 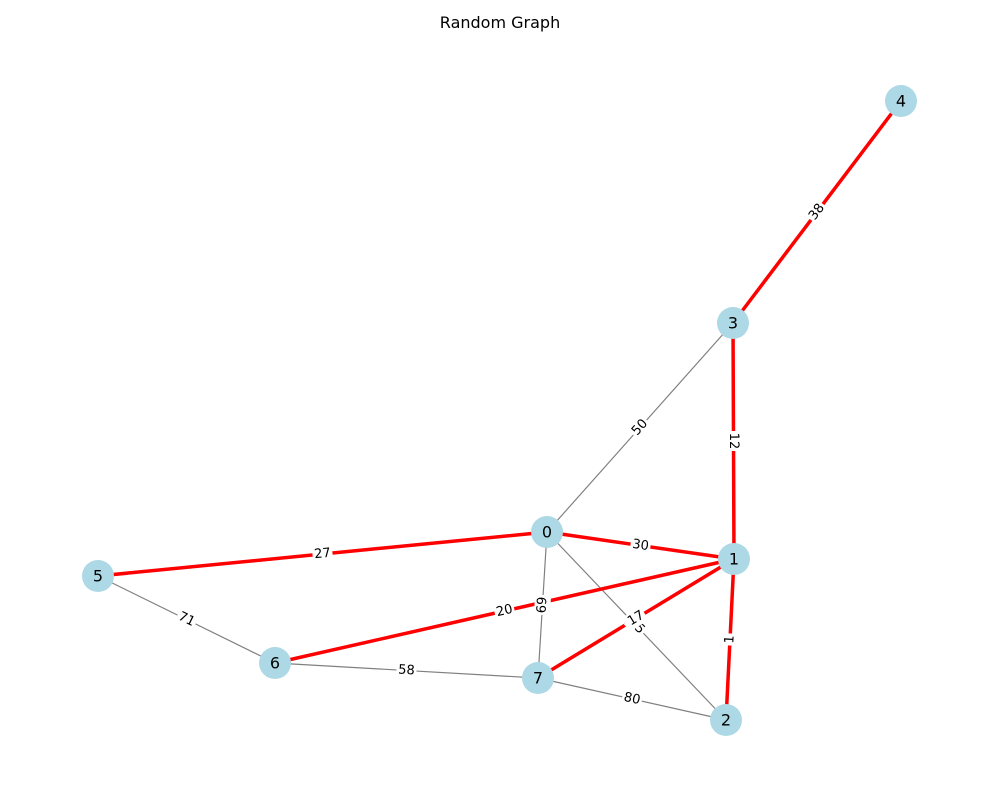 I want to click on node-0: 0, so click(x=547, y=532).